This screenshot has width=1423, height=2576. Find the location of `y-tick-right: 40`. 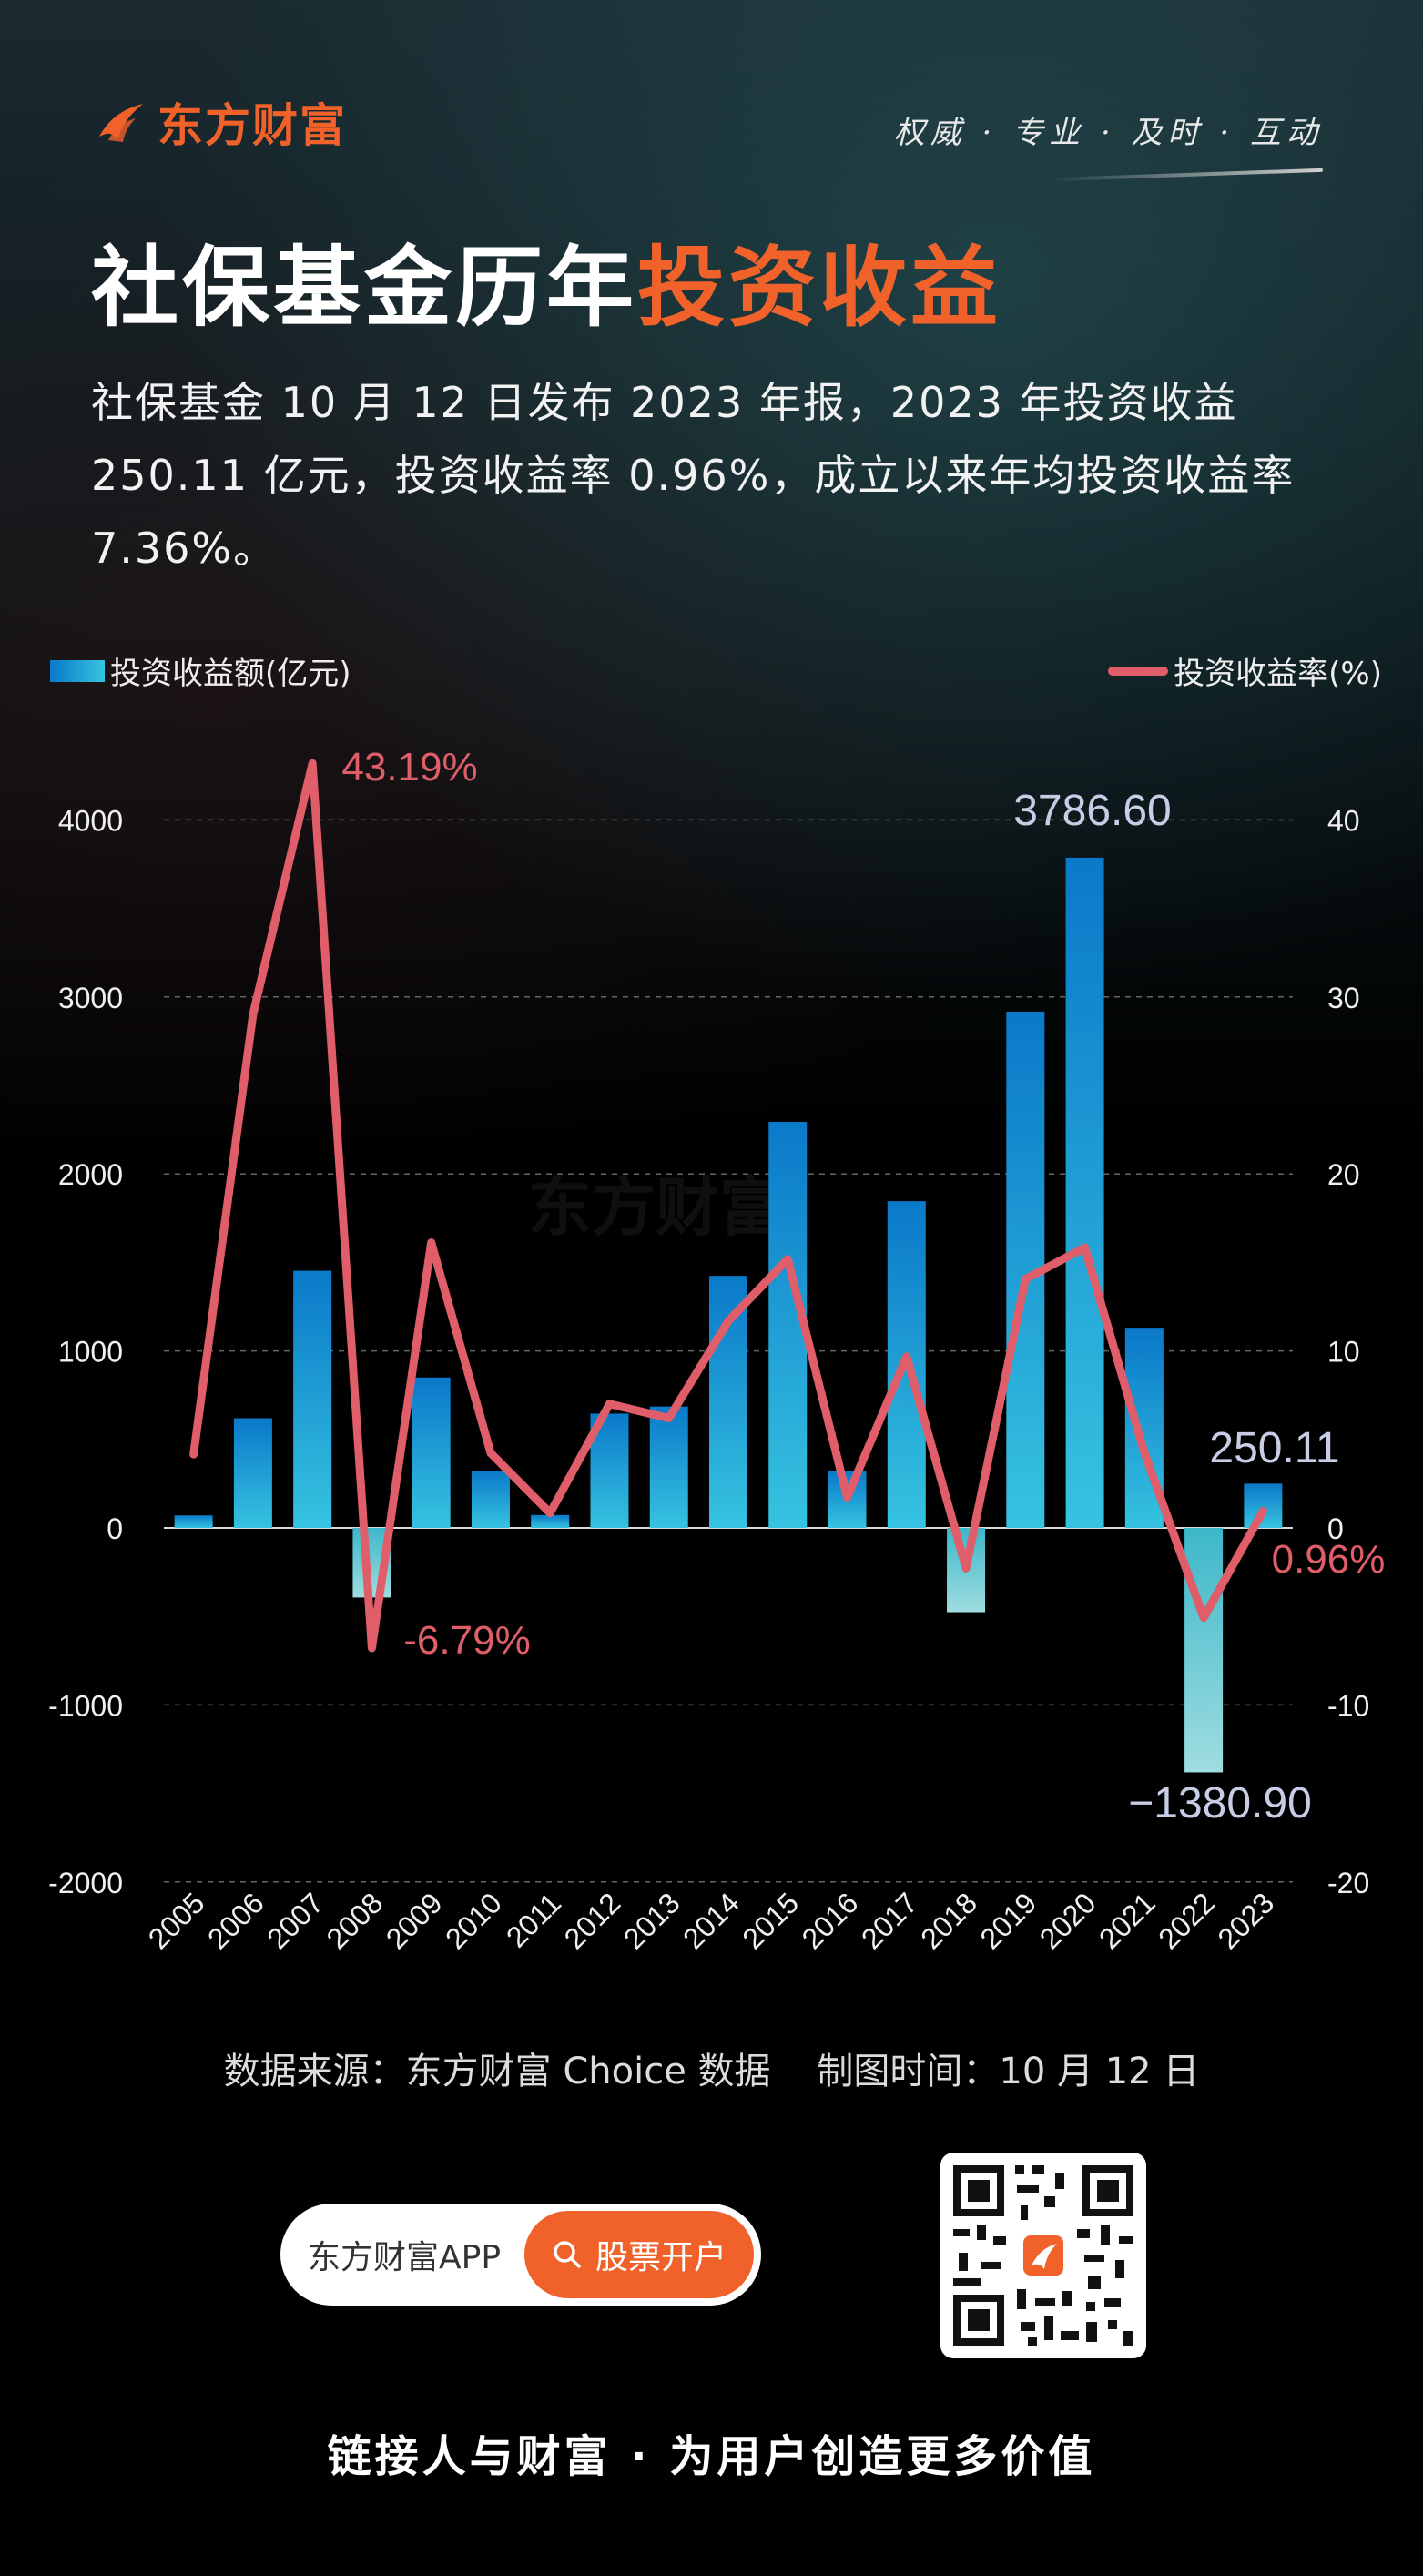

y-tick-right: 40 is located at coordinates (1343, 821).